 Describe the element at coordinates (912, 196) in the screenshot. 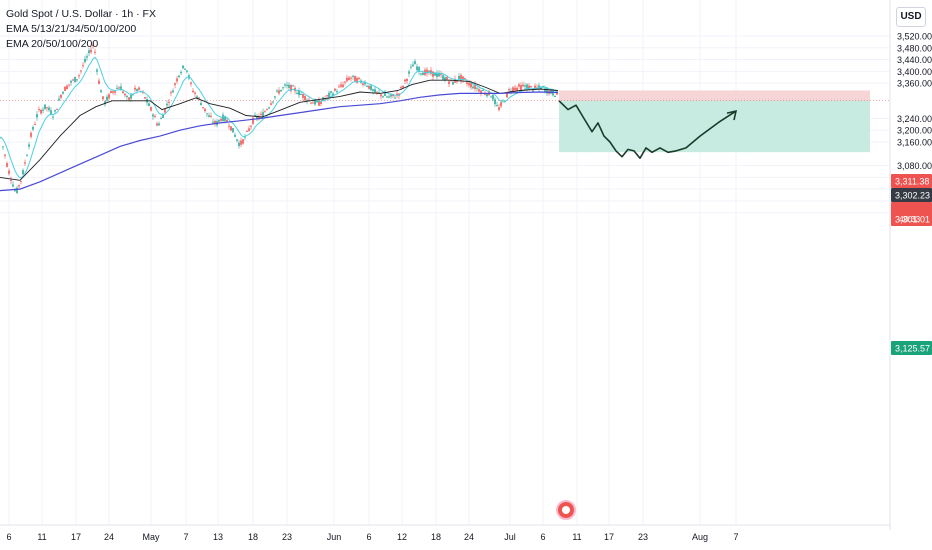

I see `price-tag-last: 3,302.23` at that location.